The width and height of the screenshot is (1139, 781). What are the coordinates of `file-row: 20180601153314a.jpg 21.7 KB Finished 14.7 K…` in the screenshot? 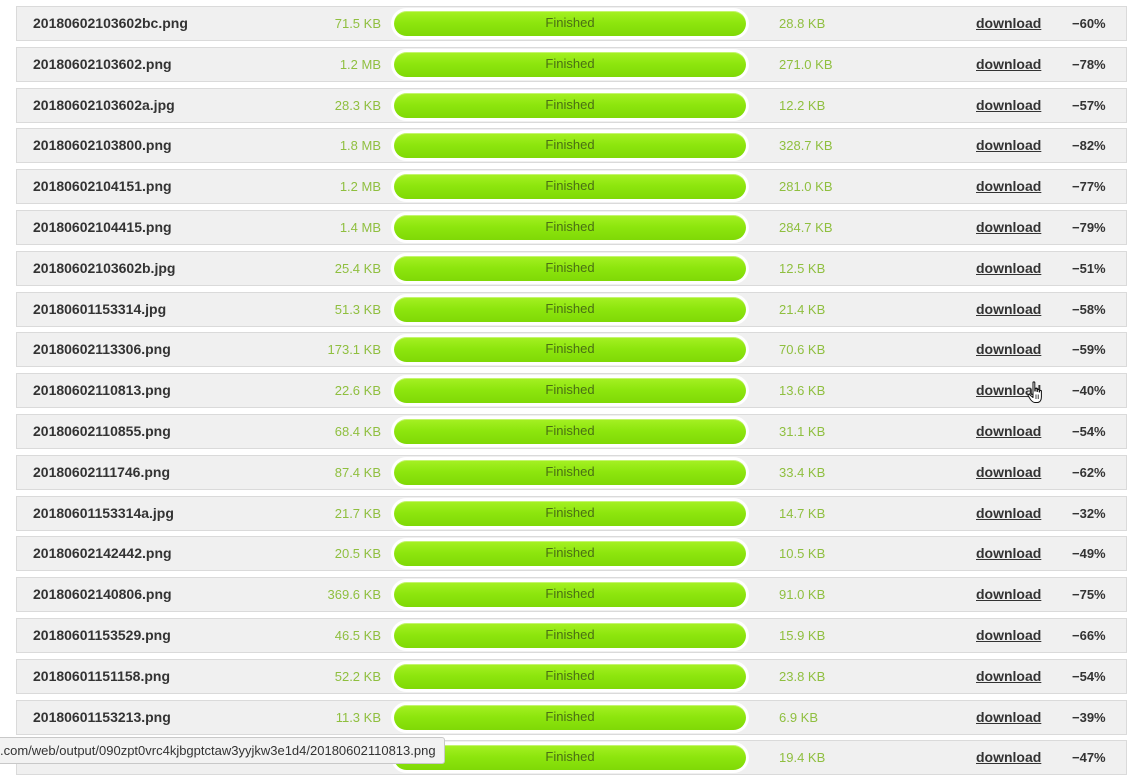 It's located at (571, 513).